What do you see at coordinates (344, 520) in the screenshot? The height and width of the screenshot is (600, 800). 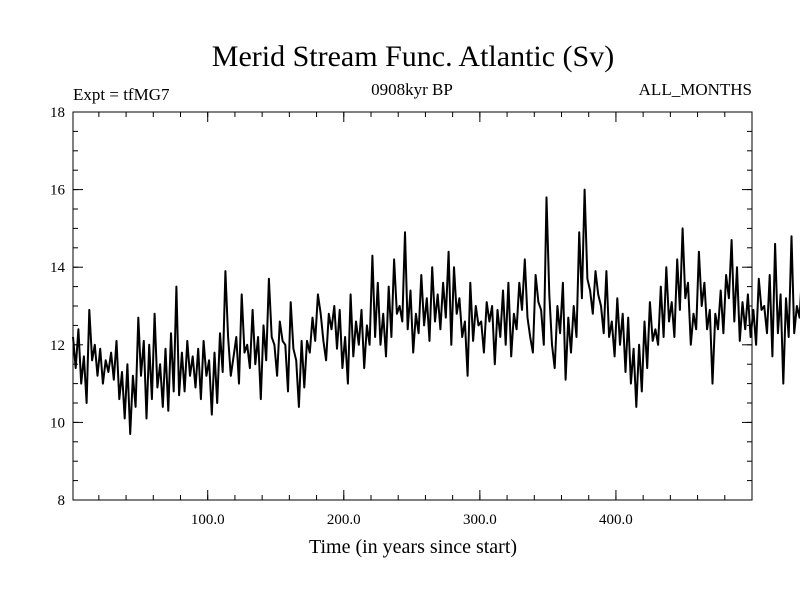 I see `x-tick-label: 200.0` at bounding box center [344, 520].